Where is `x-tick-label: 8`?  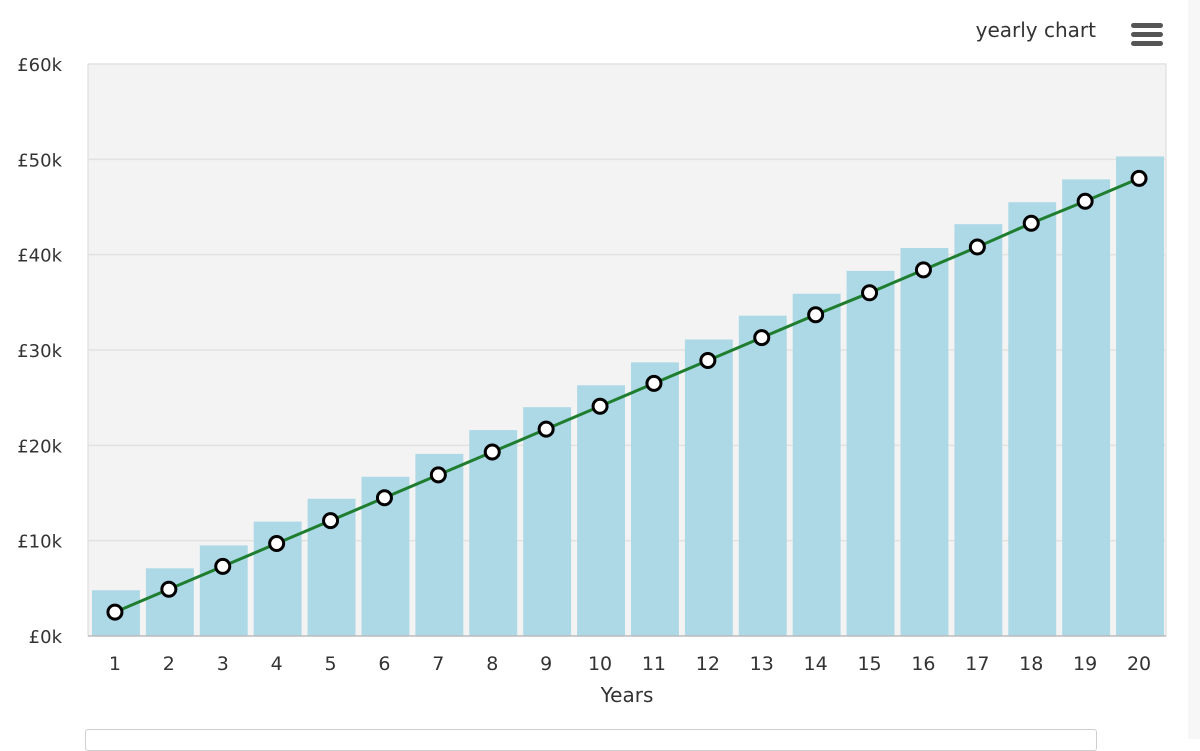 x-tick-label: 8 is located at coordinates (492, 664).